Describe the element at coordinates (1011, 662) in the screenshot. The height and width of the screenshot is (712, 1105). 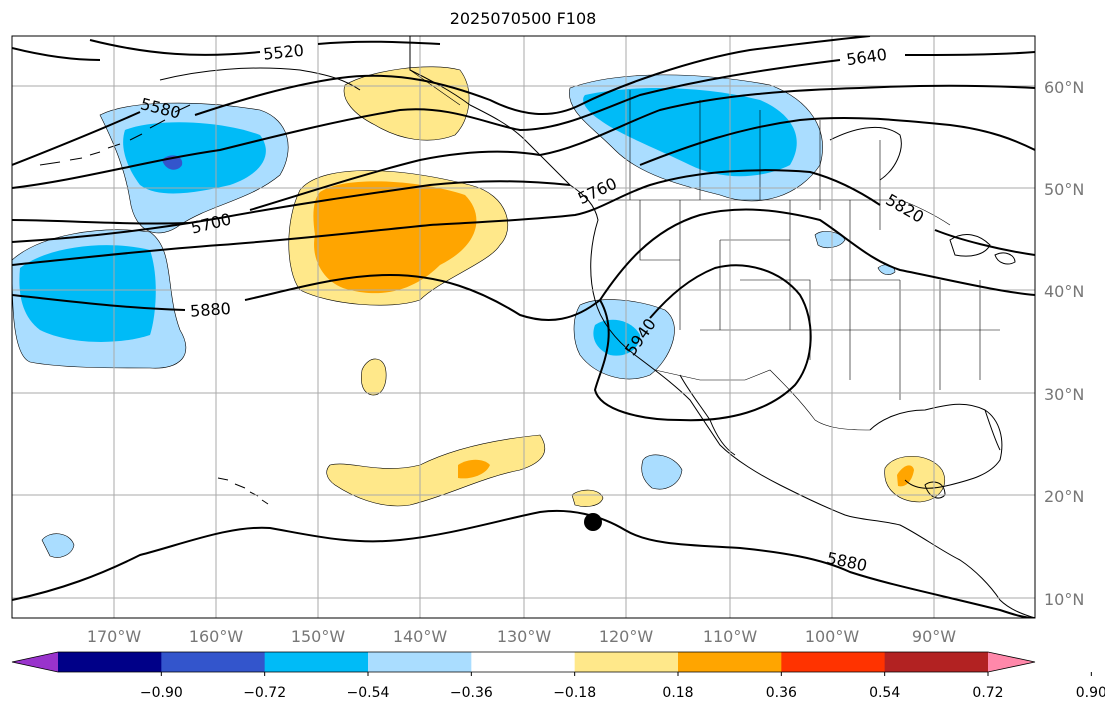
I see `colorbar-extend-high` at that location.